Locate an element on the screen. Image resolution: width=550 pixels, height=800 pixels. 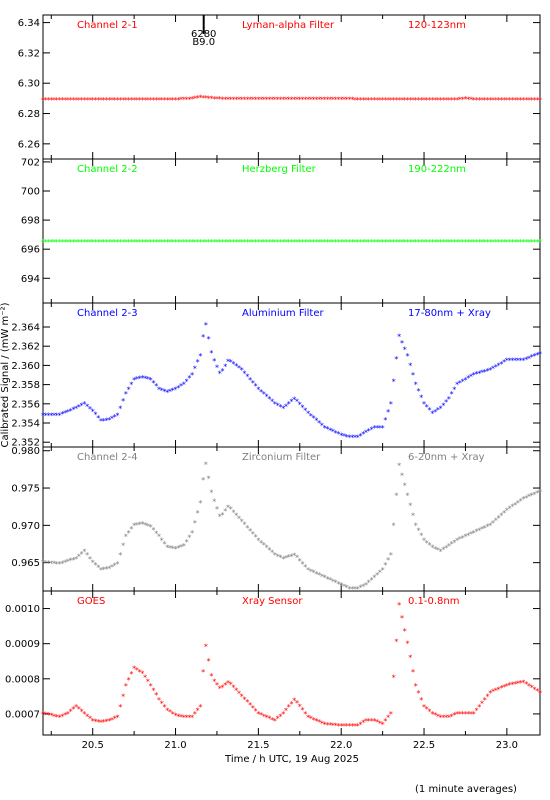
x-tick-label: 23.0 is located at coordinates (507, 745).